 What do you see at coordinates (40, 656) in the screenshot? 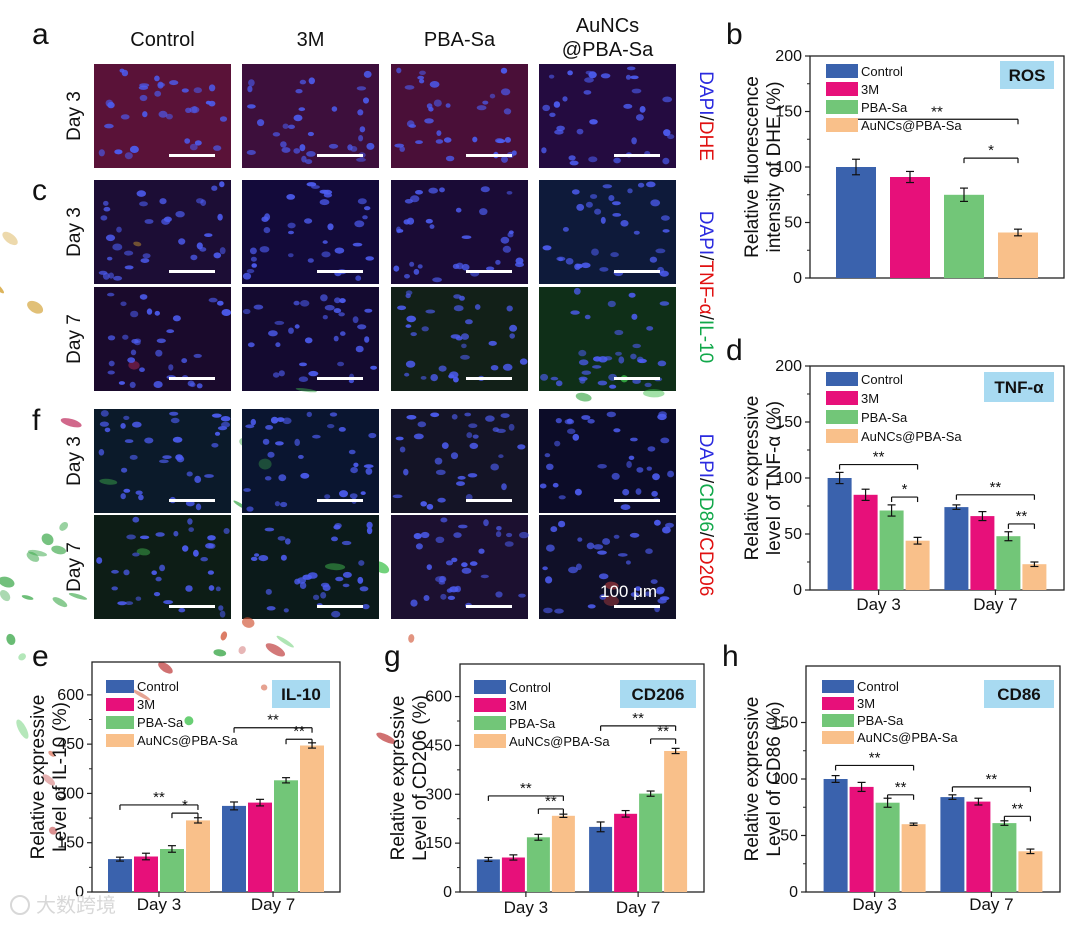
I see `panel-letter-e: e` at bounding box center [40, 656].